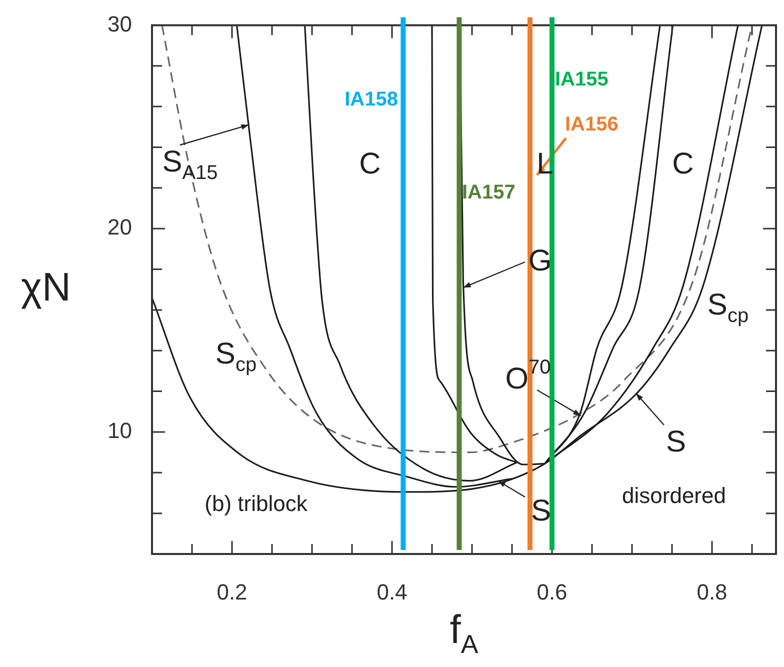  What do you see at coordinates (712, 591) in the screenshot?
I see `x-tick-label: 0.8` at bounding box center [712, 591].